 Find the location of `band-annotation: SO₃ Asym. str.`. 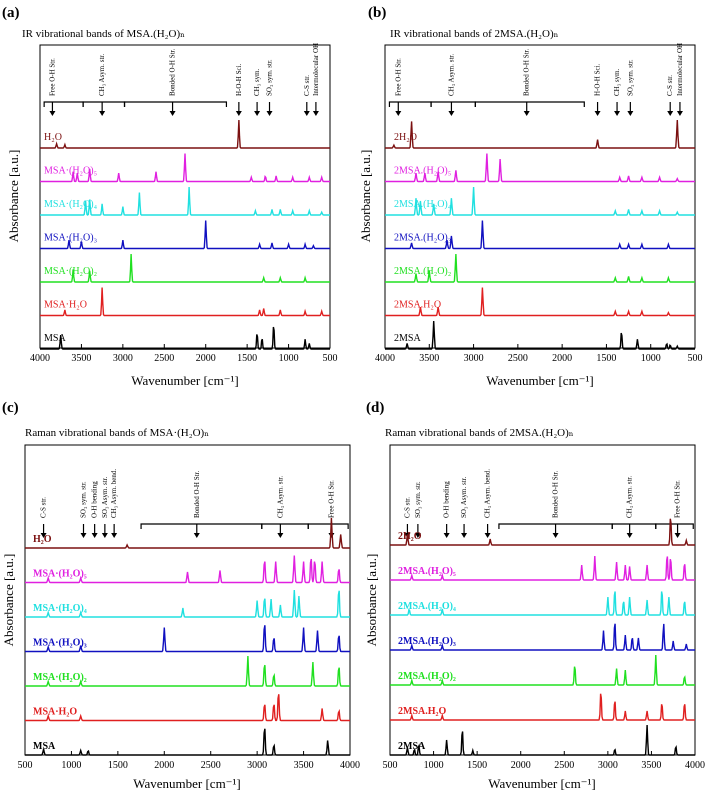

band-annotation: SO₃ Asym. str. is located at coordinates (105, 497).